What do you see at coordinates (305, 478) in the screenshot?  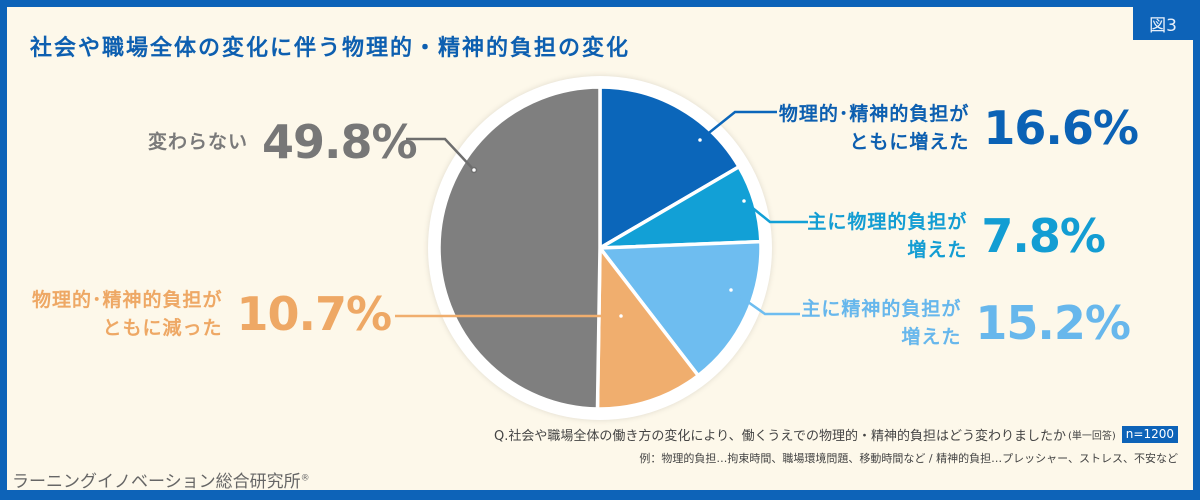 I see `registered-mark: ®` at bounding box center [305, 478].